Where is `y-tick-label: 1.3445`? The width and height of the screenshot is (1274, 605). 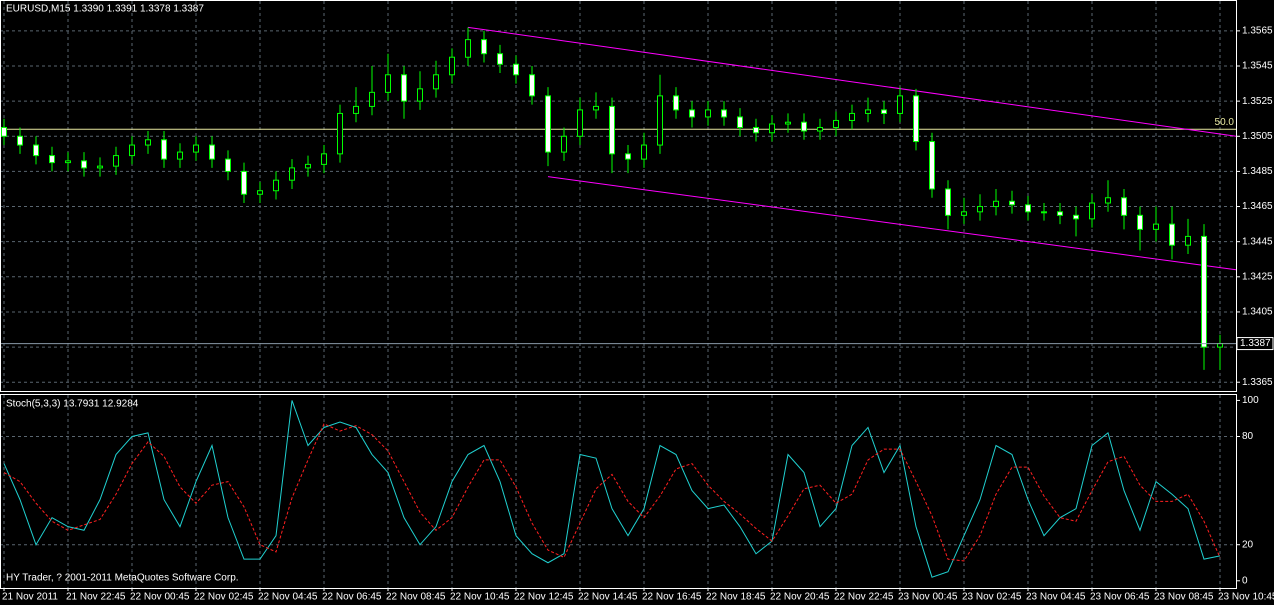
y-tick-label: 1.3445 is located at coordinates (1257, 241).